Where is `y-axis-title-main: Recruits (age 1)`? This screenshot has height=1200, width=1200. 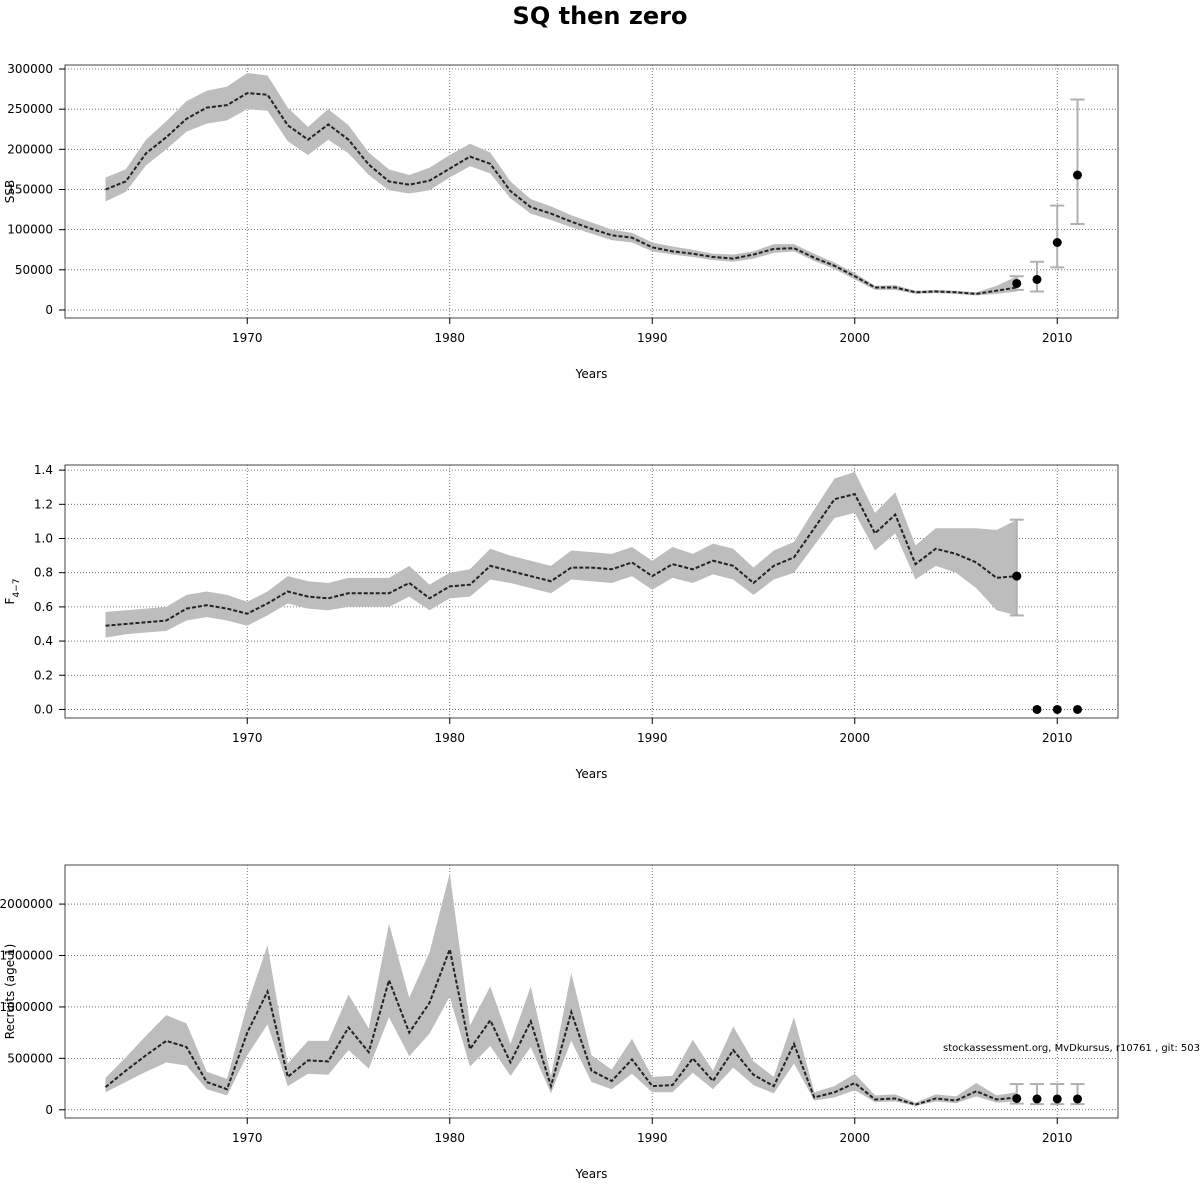 y-axis-title-main: Recruits (age 1) is located at coordinates (10, 992).